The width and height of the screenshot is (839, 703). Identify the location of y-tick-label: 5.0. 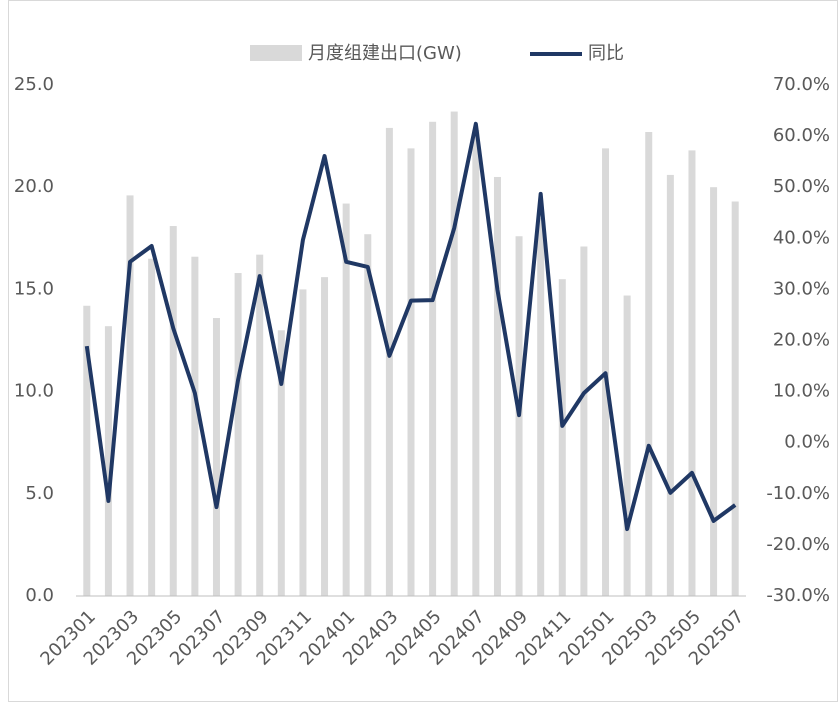
(39, 493).